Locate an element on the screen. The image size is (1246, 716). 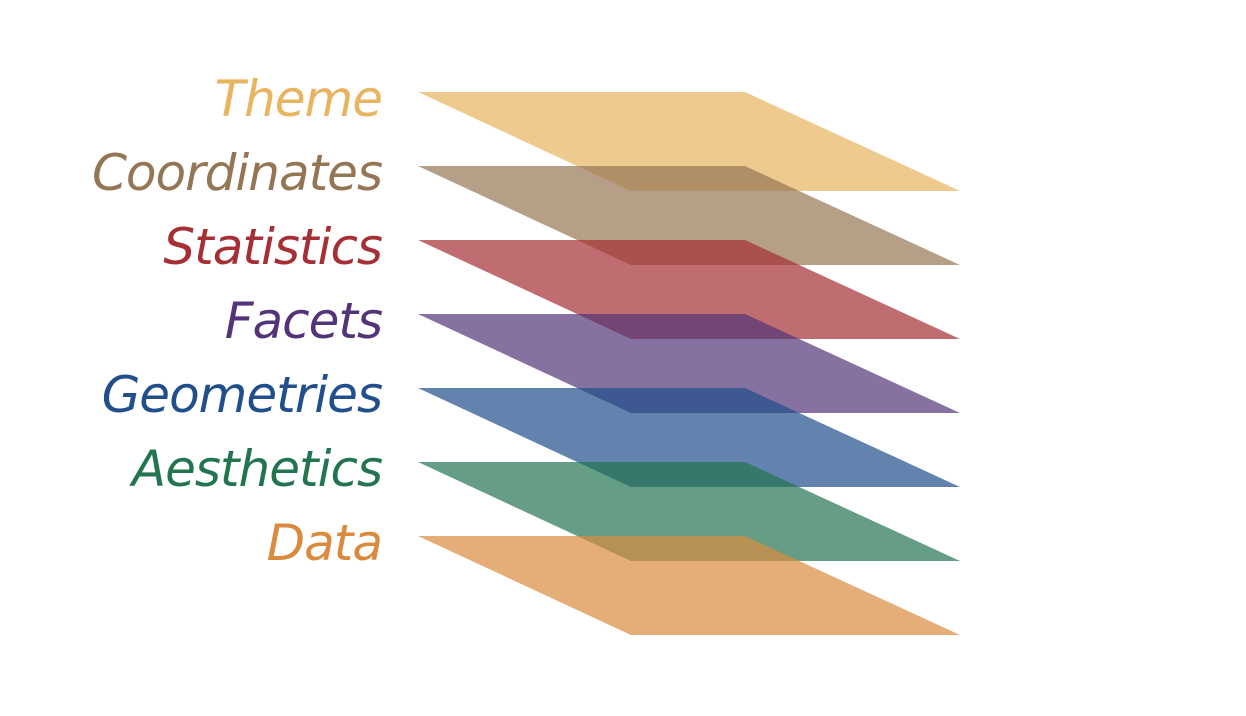
layer-plane-theme is located at coordinates (689, 141).